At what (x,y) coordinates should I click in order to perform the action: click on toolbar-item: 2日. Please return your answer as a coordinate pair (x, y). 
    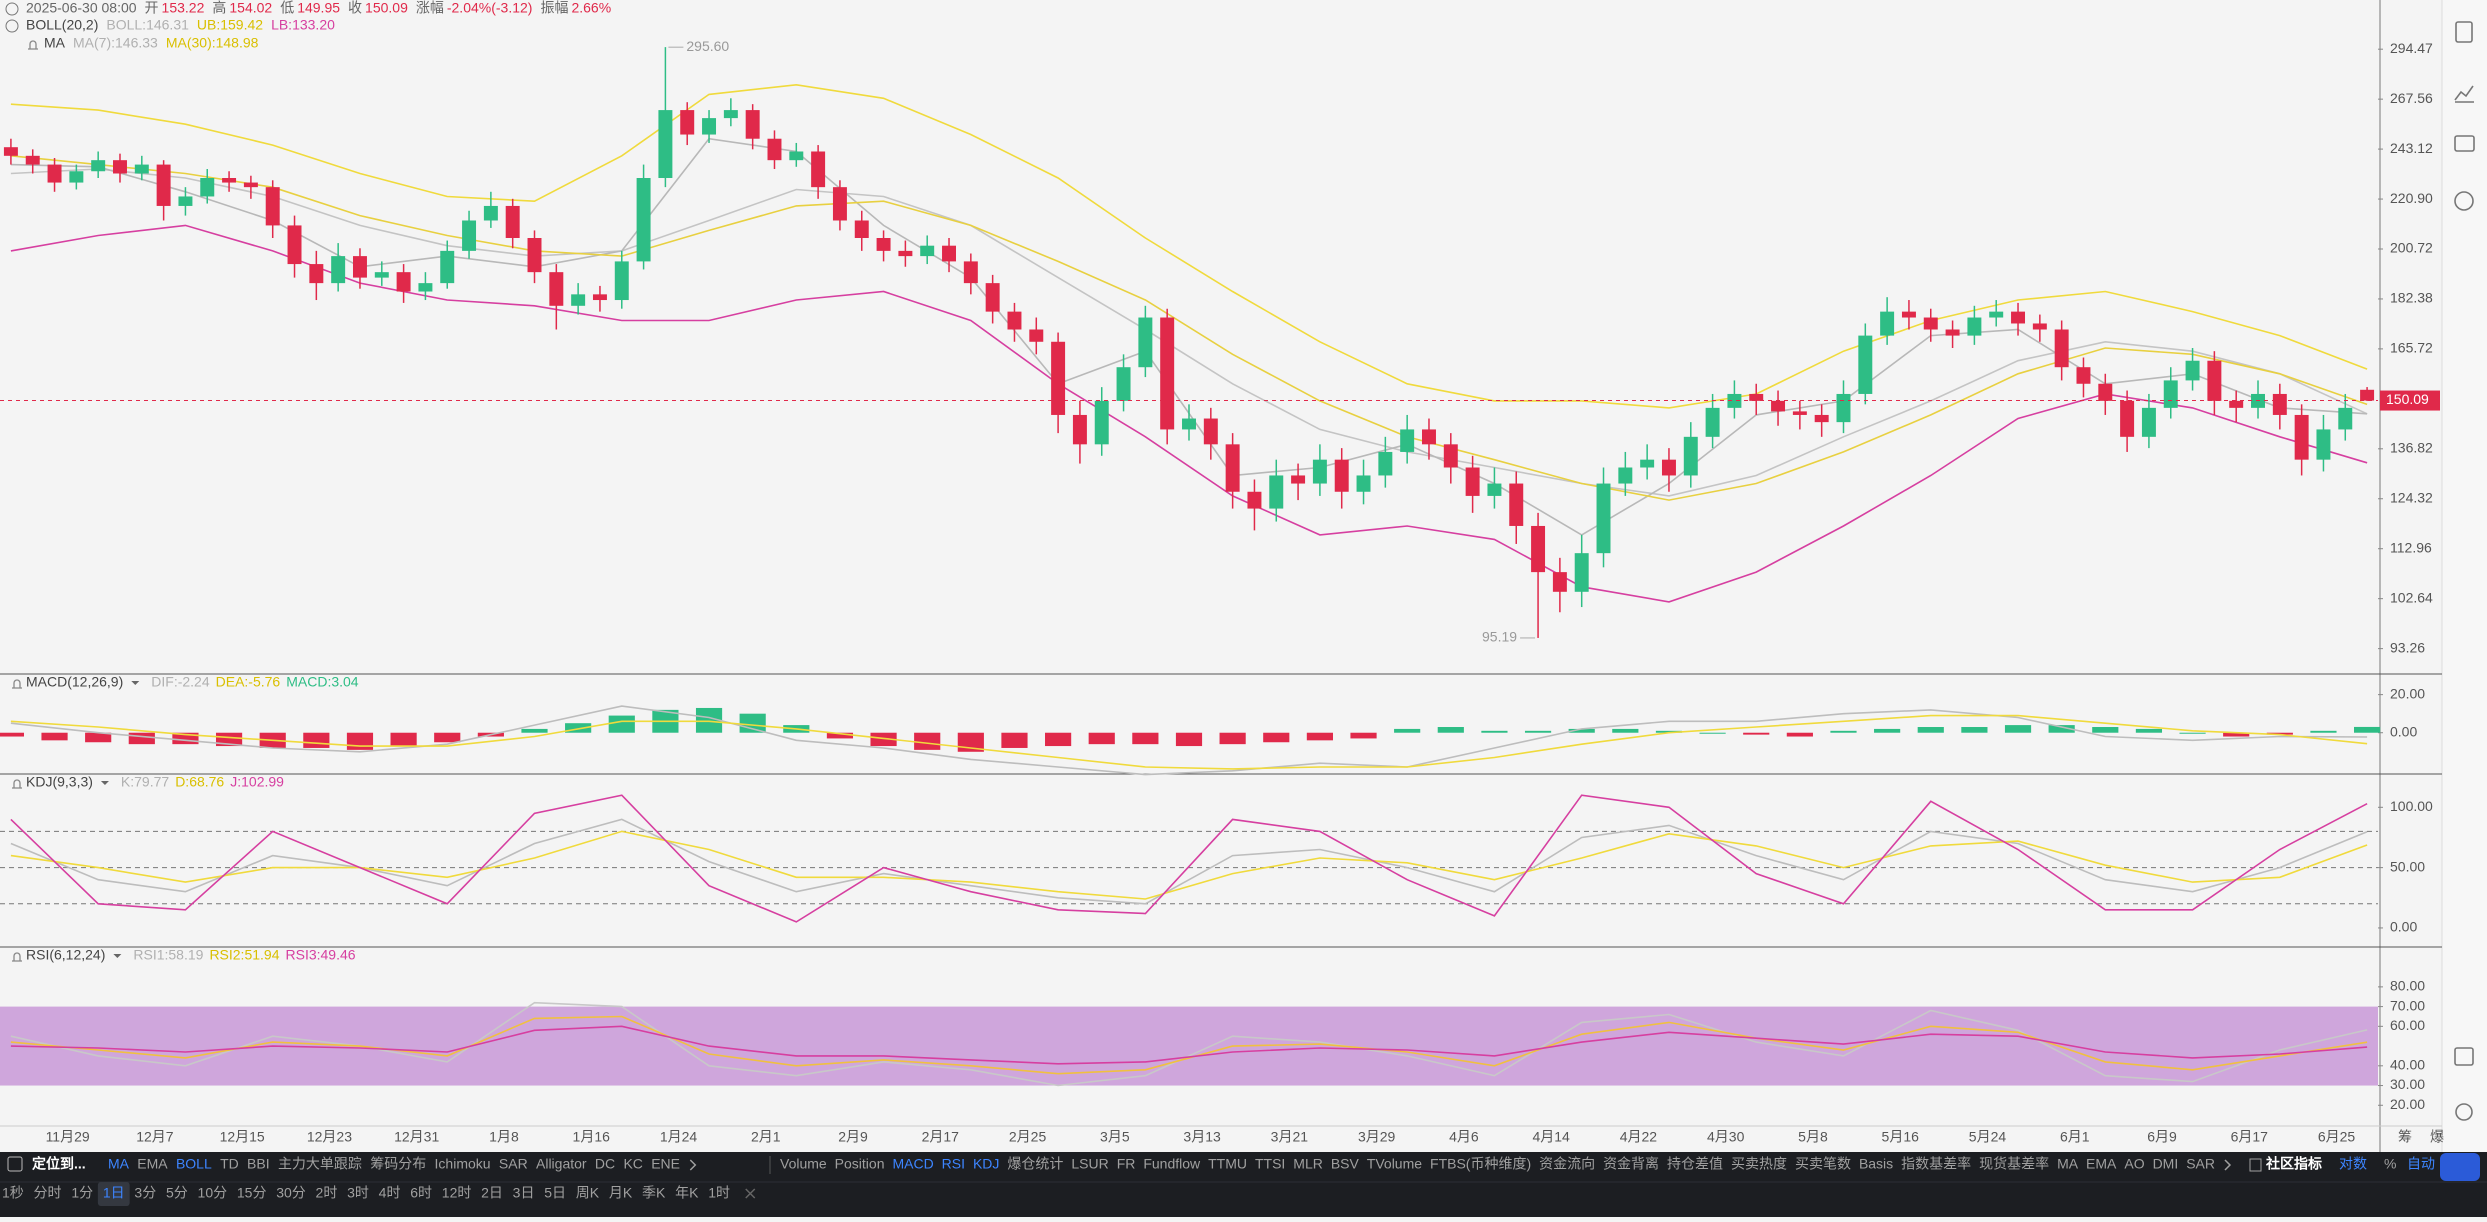
    Looking at the image, I should click on (492, 1193).